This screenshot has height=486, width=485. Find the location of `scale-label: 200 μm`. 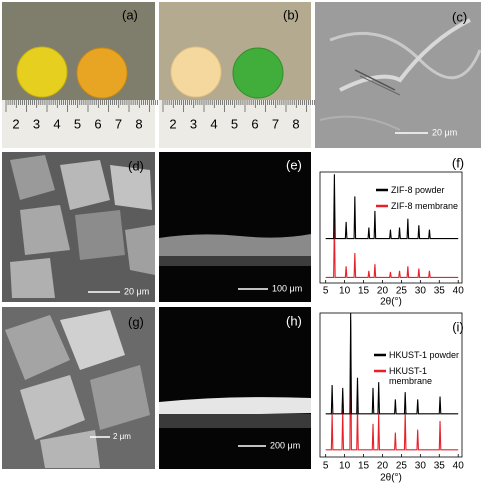

scale-label: 200 μm is located at coordinates (285, 445).